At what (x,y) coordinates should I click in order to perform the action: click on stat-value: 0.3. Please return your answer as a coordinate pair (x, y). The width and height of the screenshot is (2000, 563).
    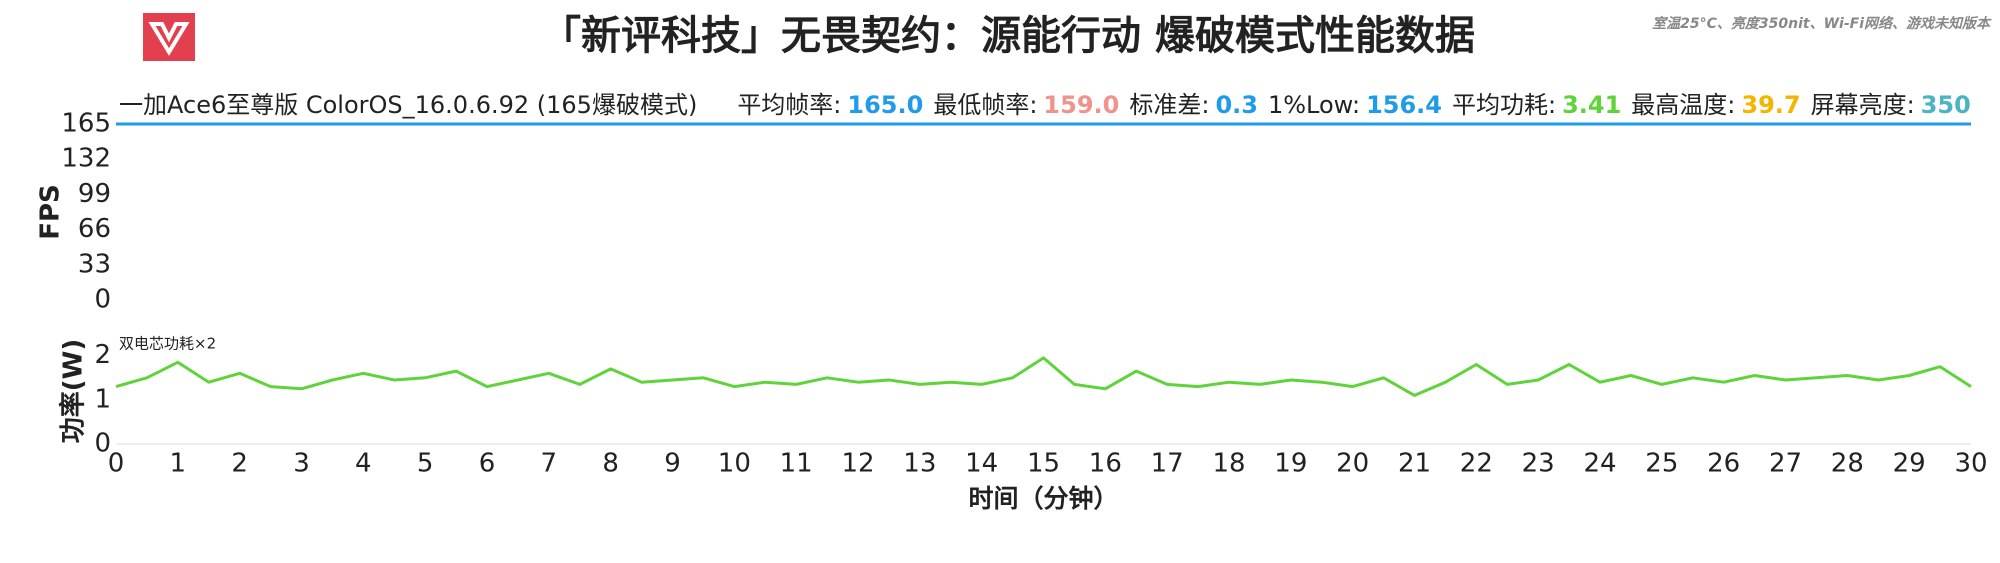
    Looking at the image, I should click on (1236, 105).